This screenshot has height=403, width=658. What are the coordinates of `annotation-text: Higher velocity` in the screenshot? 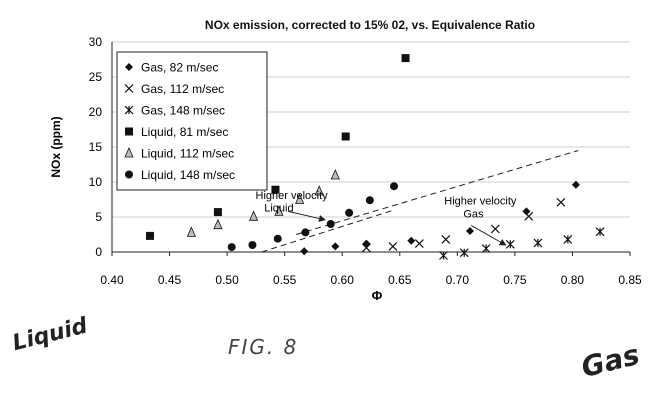 It's located at (480, 201).